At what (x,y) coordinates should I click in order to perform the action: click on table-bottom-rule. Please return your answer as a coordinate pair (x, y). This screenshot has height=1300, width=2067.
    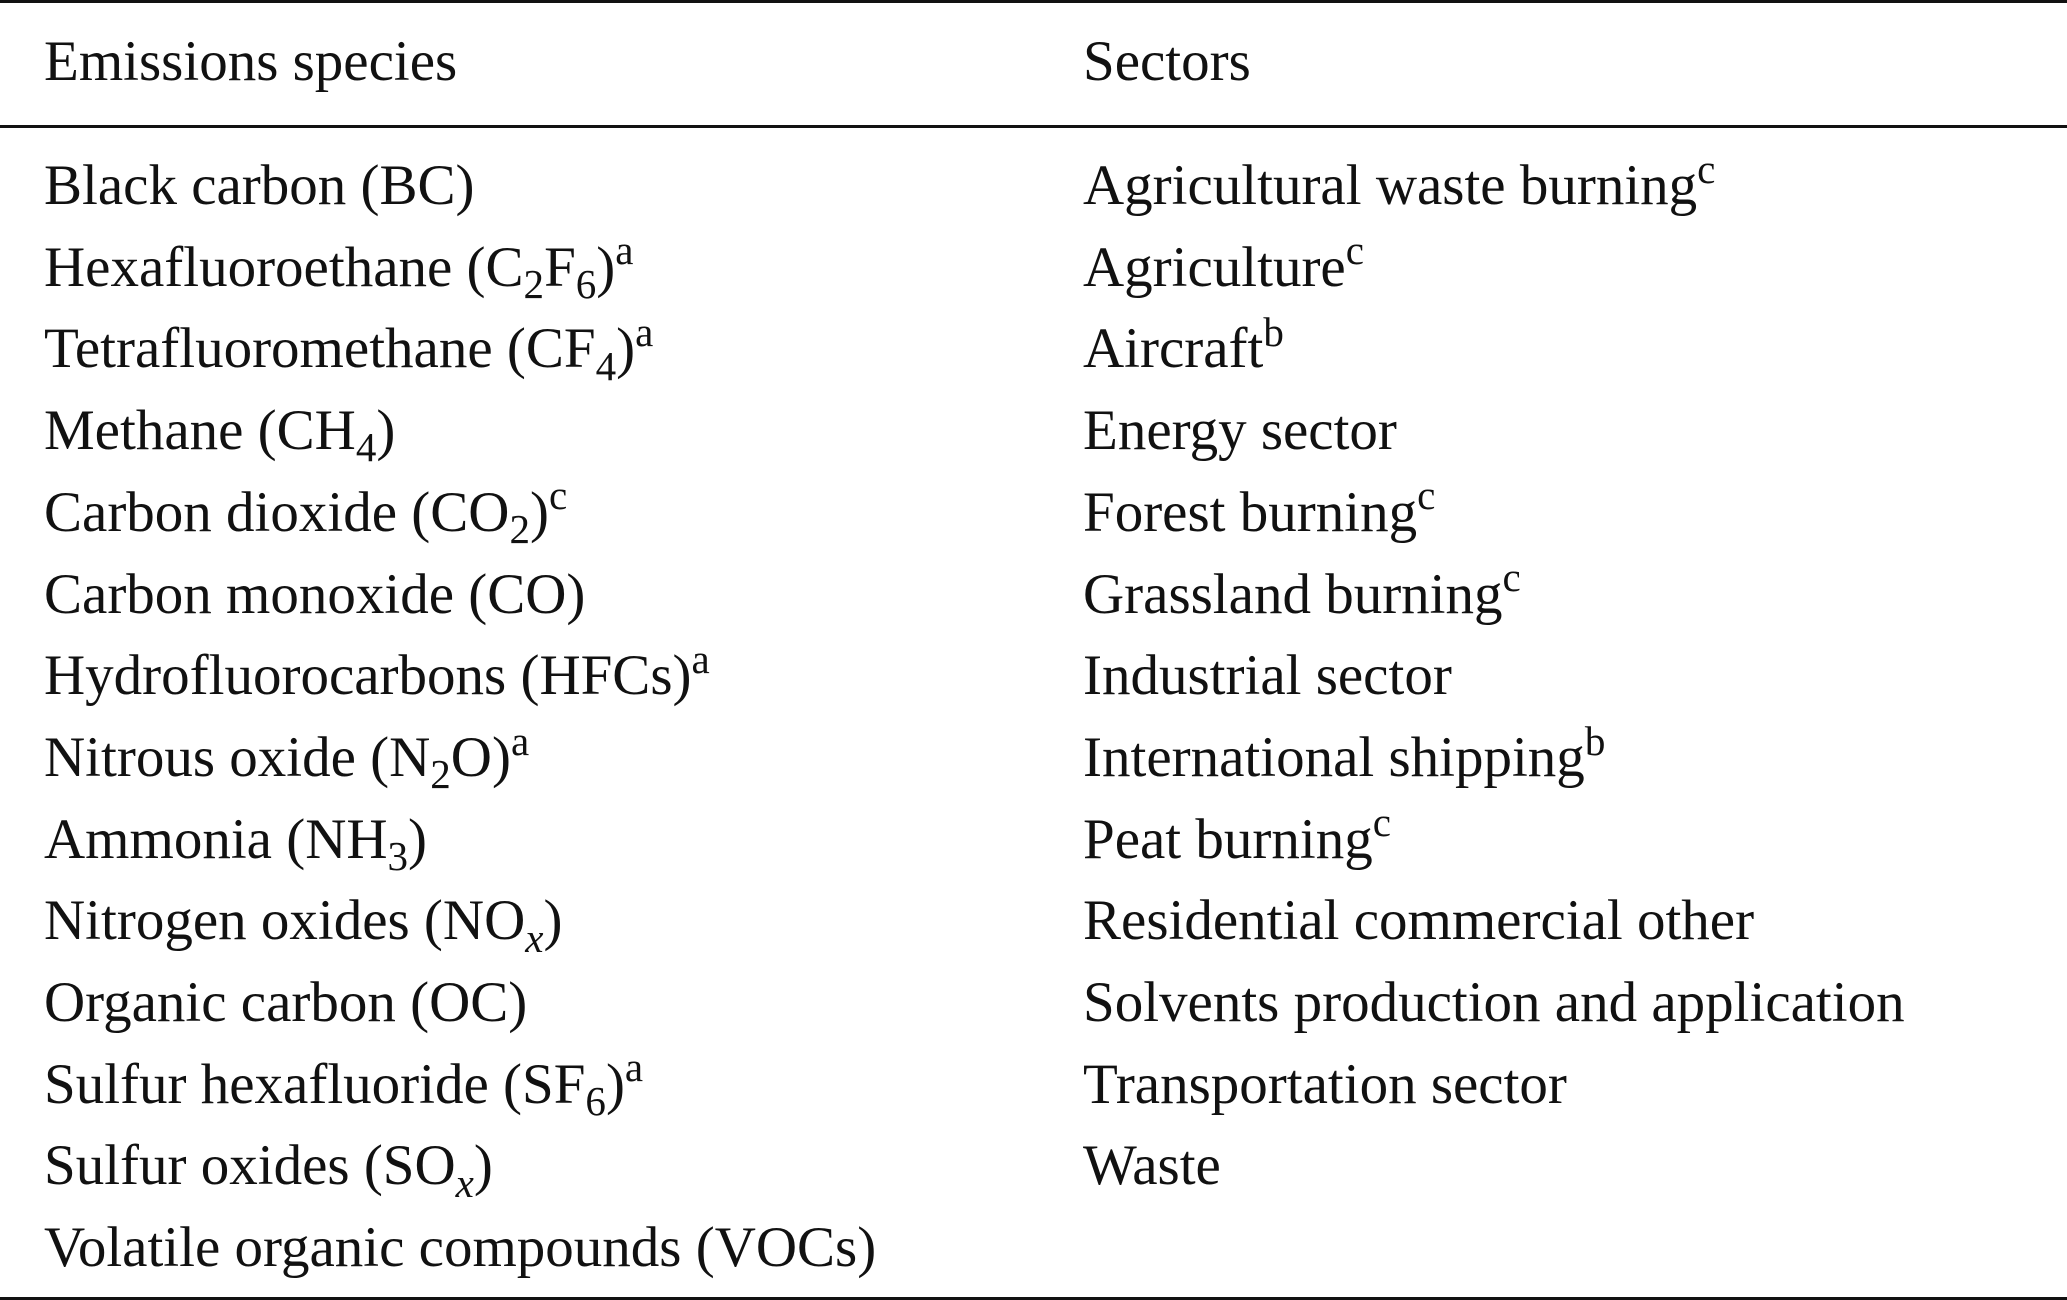
    Looking at the image, I should click on (1033, 1298).